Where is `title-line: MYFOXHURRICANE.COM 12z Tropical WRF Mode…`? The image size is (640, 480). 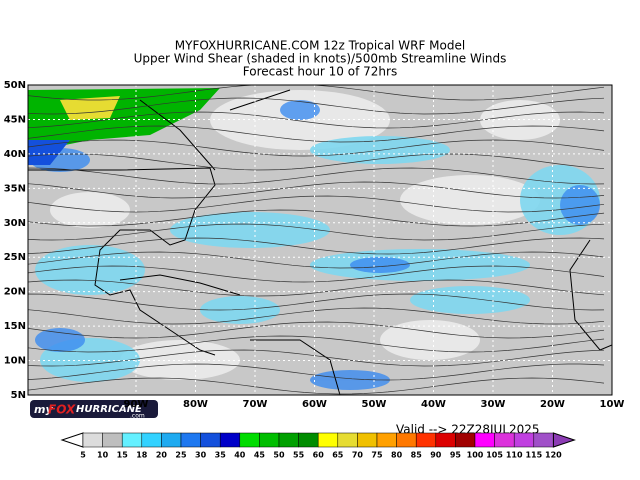 title-line: MYFOXHURRICANE.COM 12z Tropical WRF Mode… is located at coordinates (320, 46).